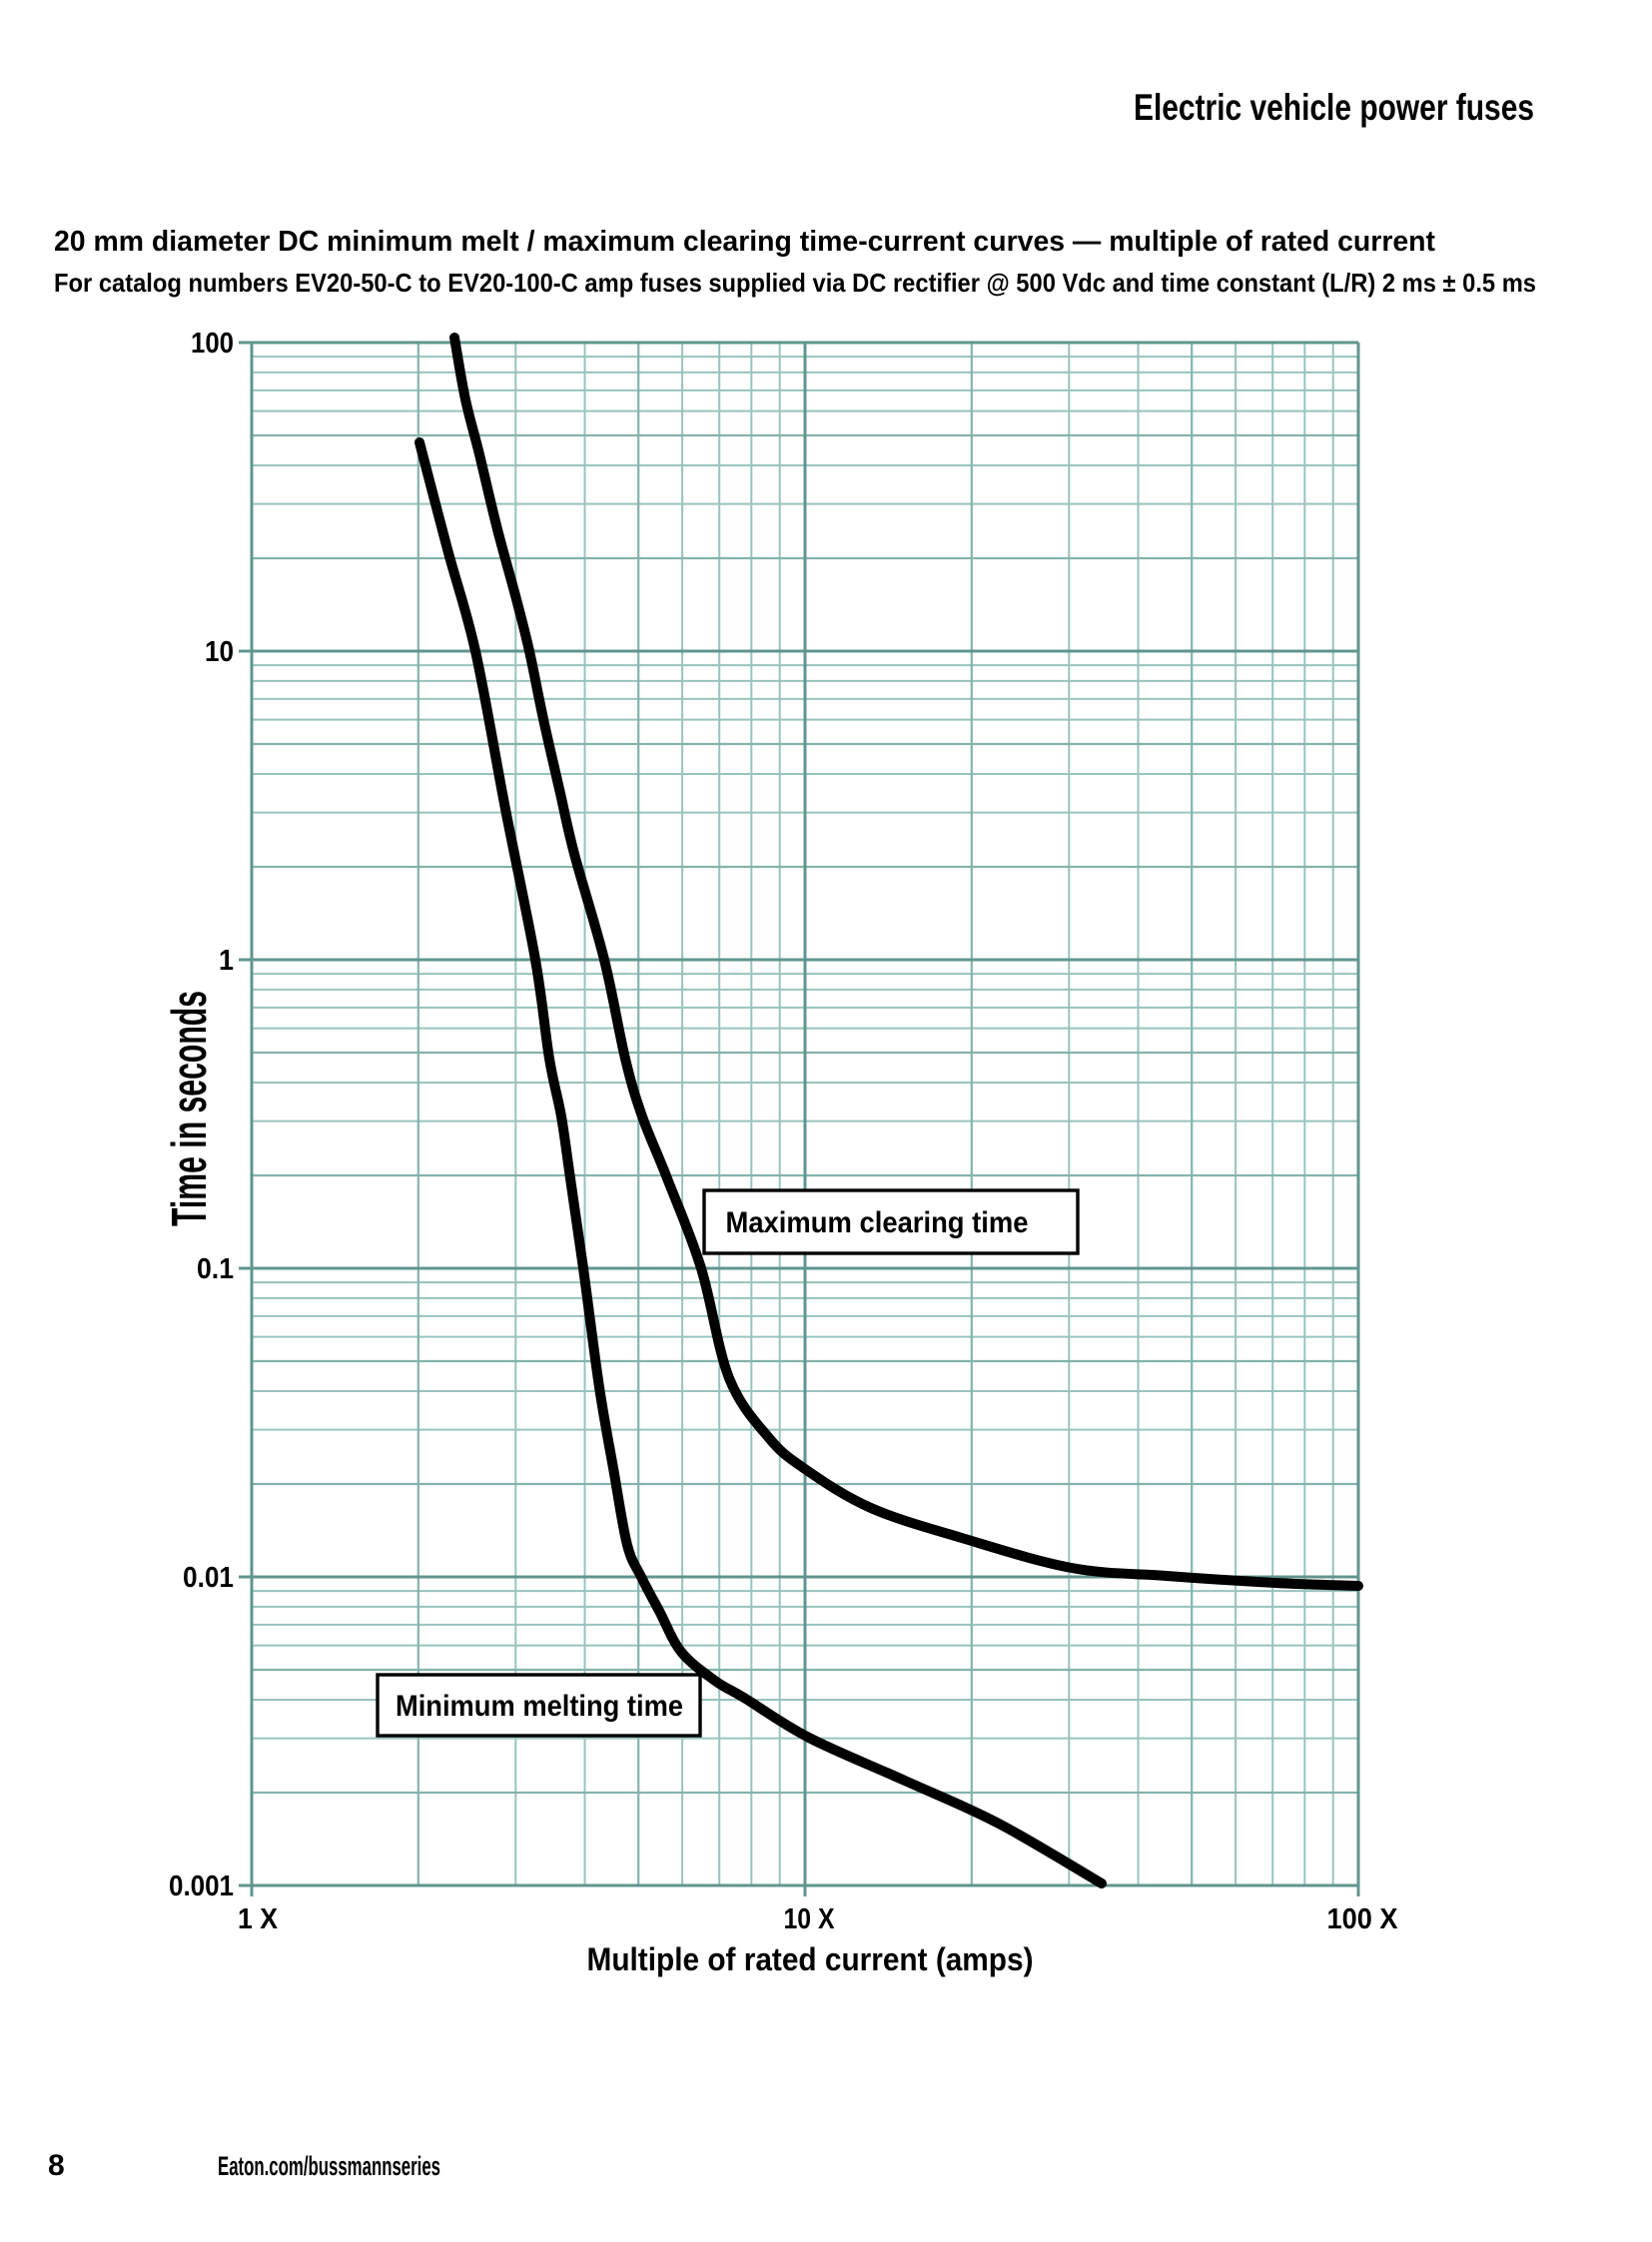 The width and height of the screenshot is (1652, 2242). What do you see at coordinates (226, 961) in the screenshot?
I see `svg-text: 1` at bounding box center [226, 961].